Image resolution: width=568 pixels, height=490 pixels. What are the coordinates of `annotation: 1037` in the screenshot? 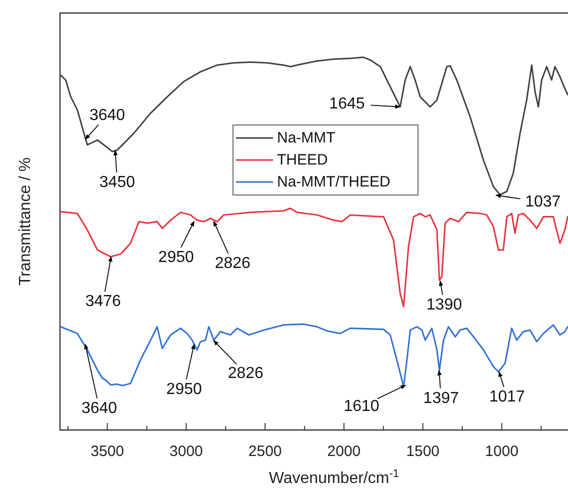 It's located at (543, 202).